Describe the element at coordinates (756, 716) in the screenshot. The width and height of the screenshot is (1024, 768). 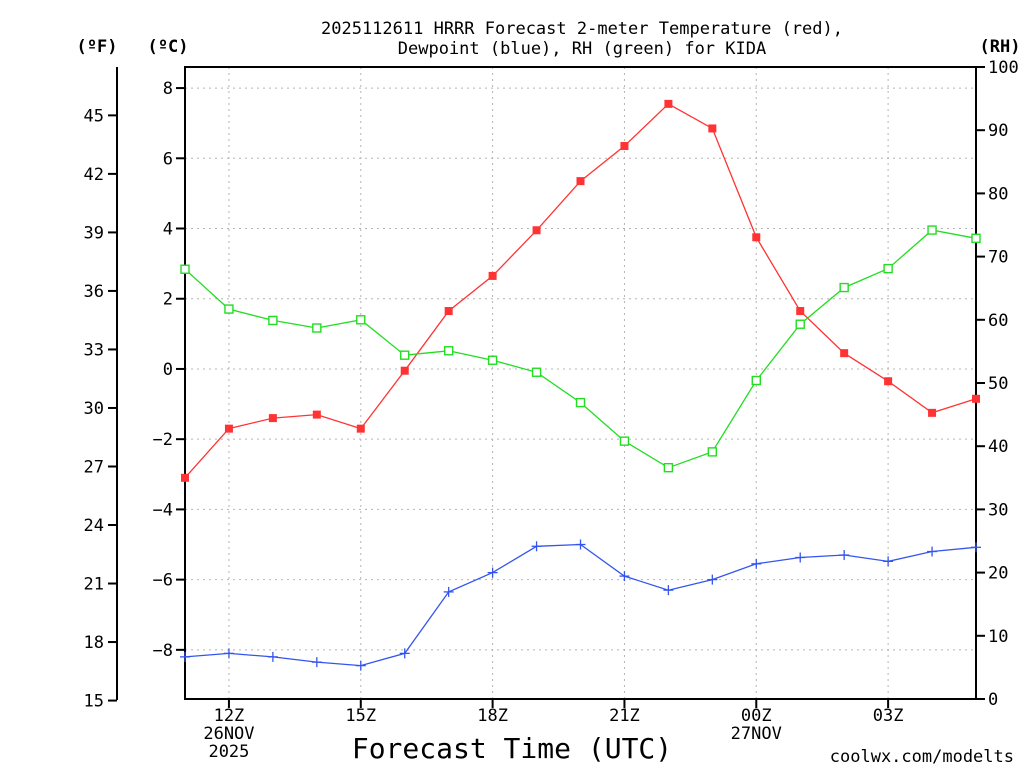
I see `x-tick-label: 00Z` at that location.